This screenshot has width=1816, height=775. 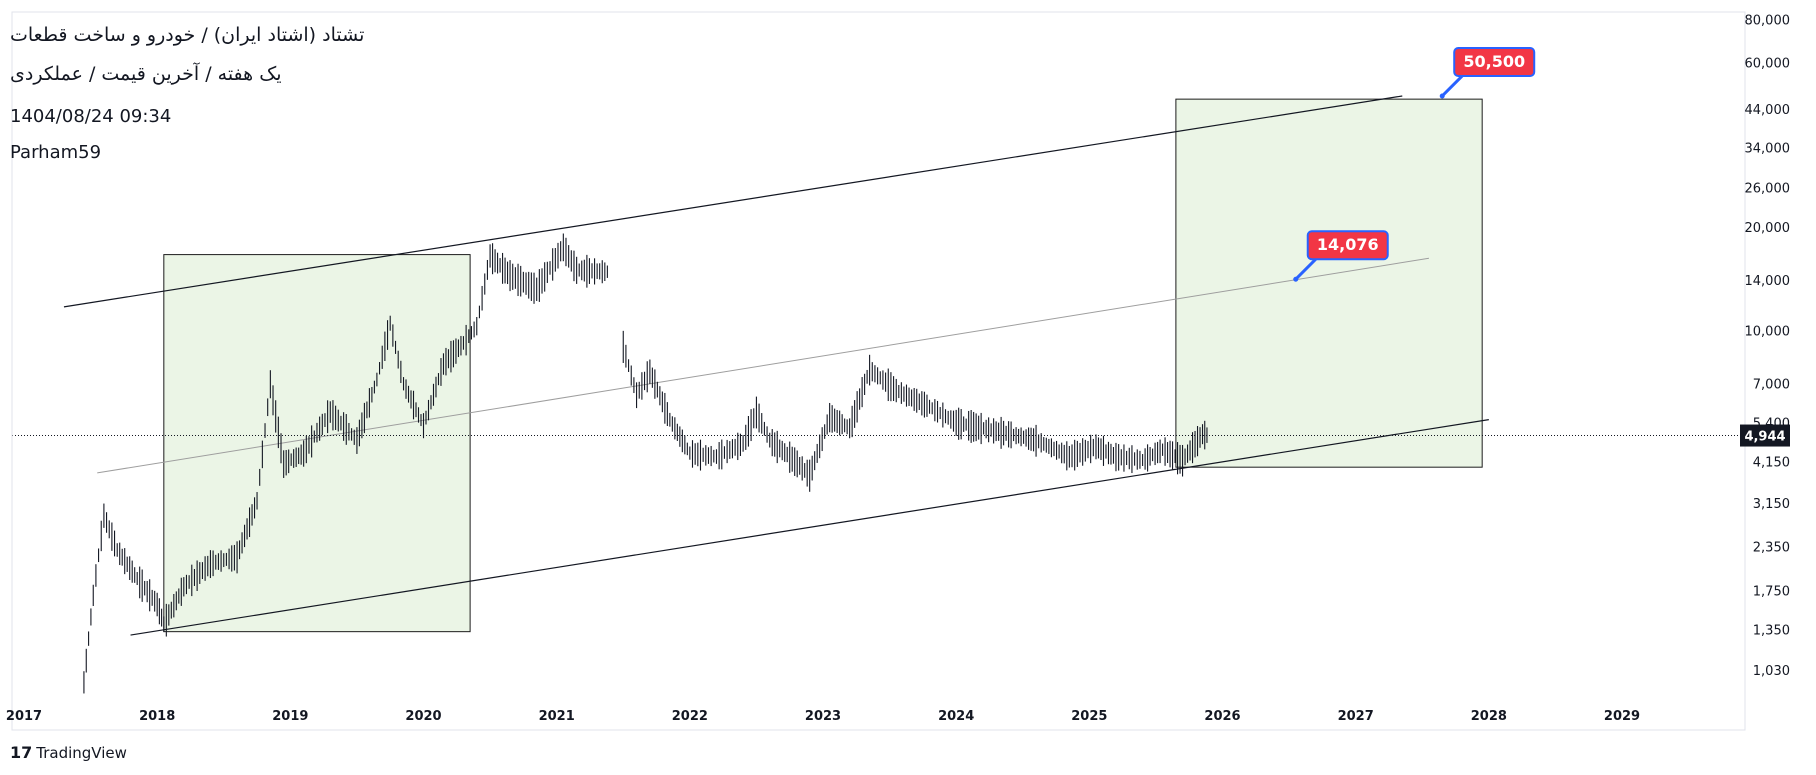 What do you see at coordinates (1768, 331) in the screenshot?
I see `y-tick-label: 10,000` at bounding box center [1768, 331].